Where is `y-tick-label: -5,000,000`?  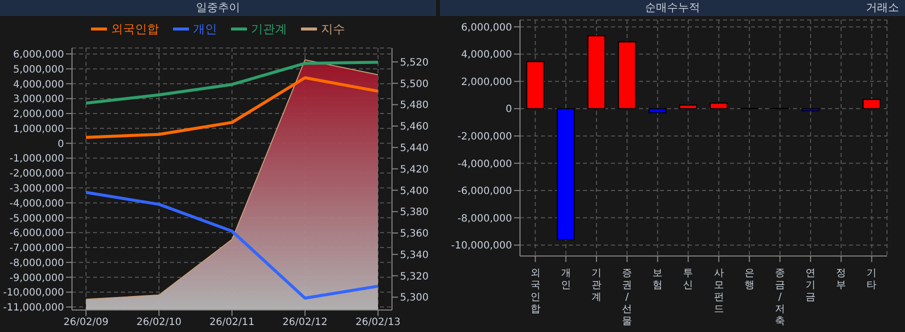
y-tick-label: -5,000,000 is located at coordinates (36, 218).